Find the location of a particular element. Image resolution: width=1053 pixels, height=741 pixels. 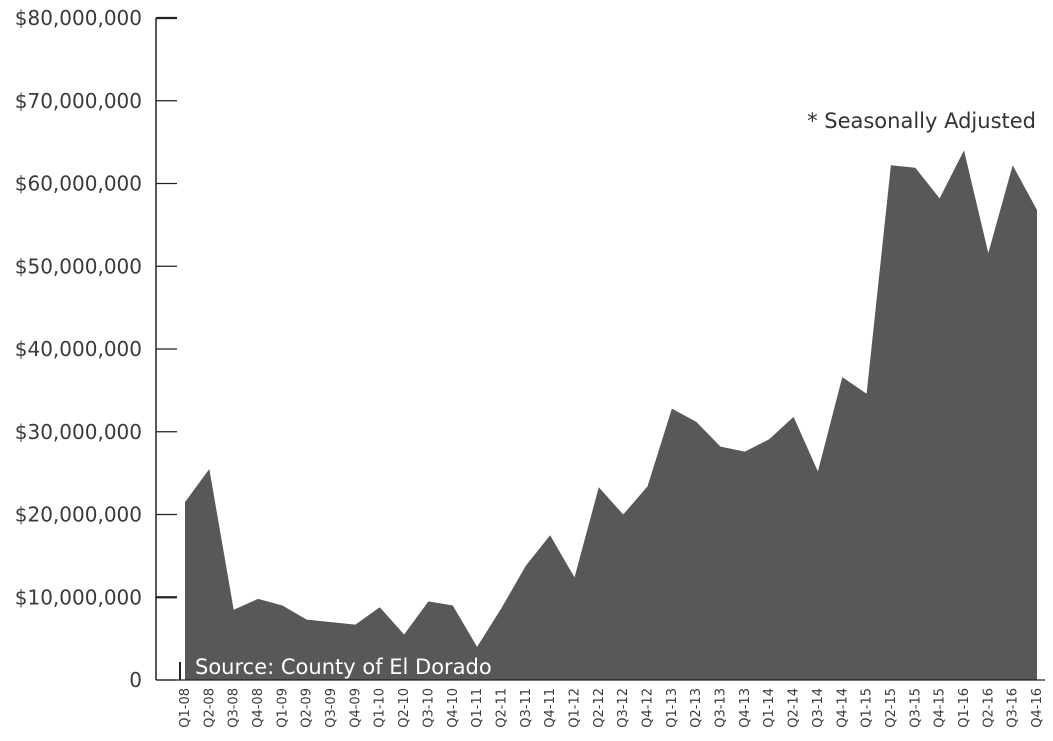

x-tick-label: Q1-16 is located at coordinates (964, 708).